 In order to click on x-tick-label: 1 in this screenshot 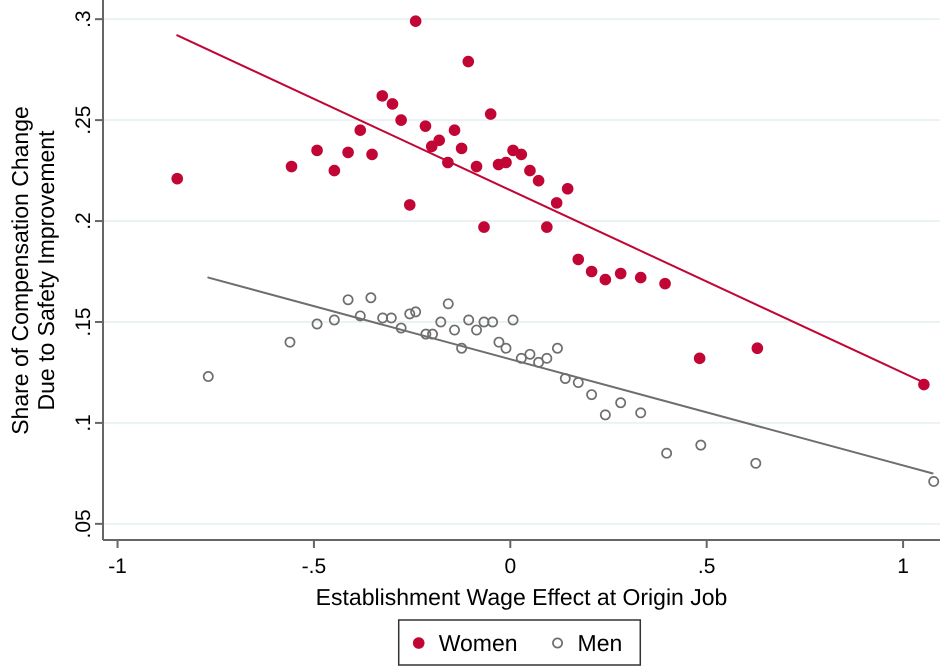, I will do `click(903, 566)`.